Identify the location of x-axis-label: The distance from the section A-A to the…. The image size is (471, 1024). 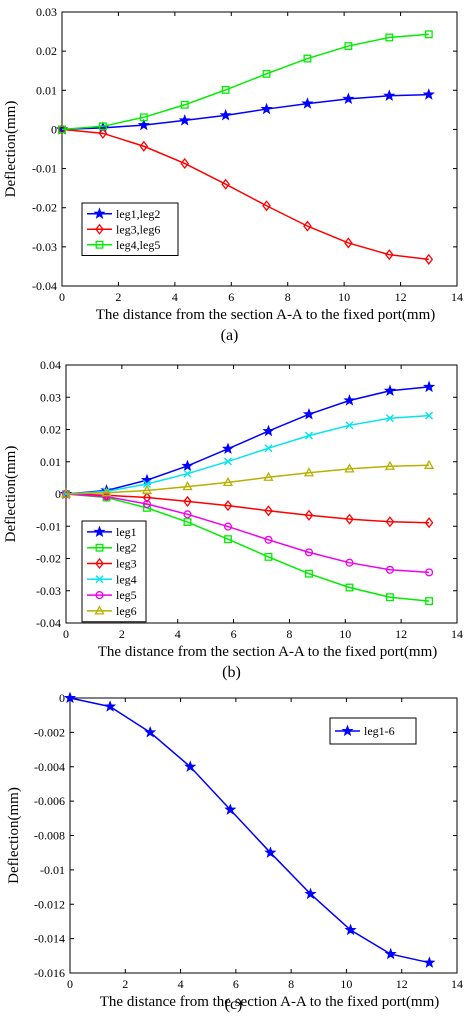
(270, 1002).